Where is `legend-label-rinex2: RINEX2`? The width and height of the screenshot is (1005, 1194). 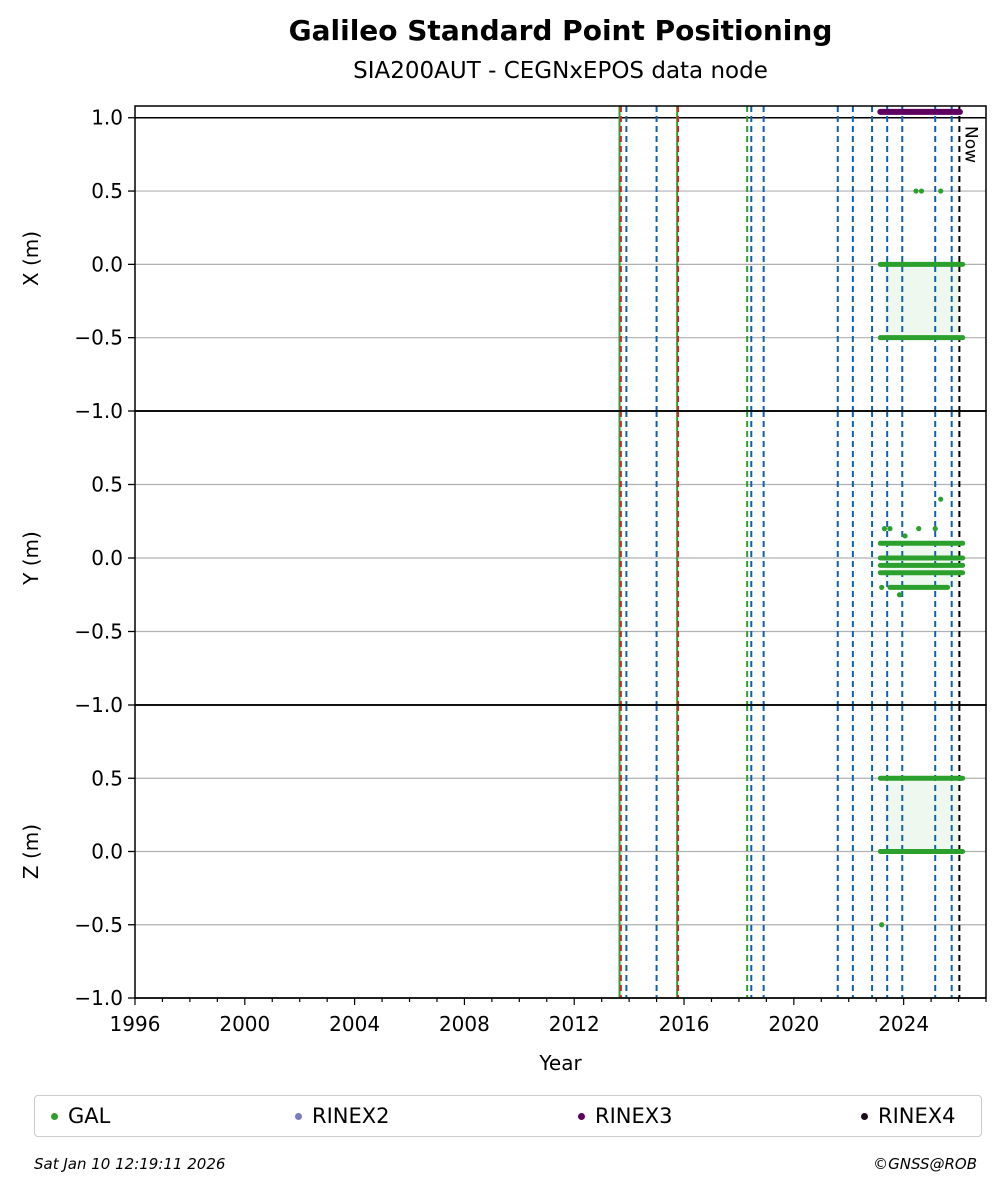
legend-label-rinex2: RINEX2 is located at coordinates (351, 1116).